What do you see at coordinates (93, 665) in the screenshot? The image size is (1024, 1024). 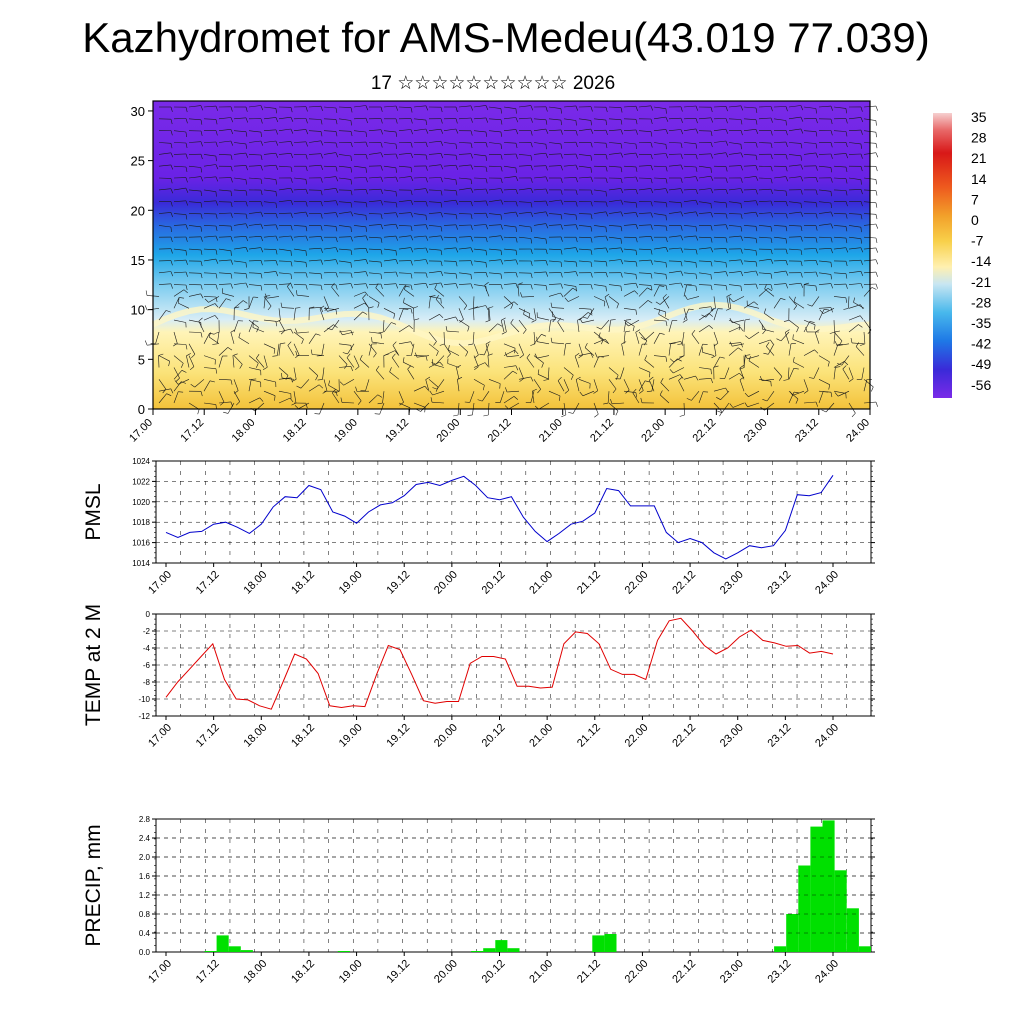 I see `y-axis-label: TEMP at 2 M` at bounding box center [93, 665].